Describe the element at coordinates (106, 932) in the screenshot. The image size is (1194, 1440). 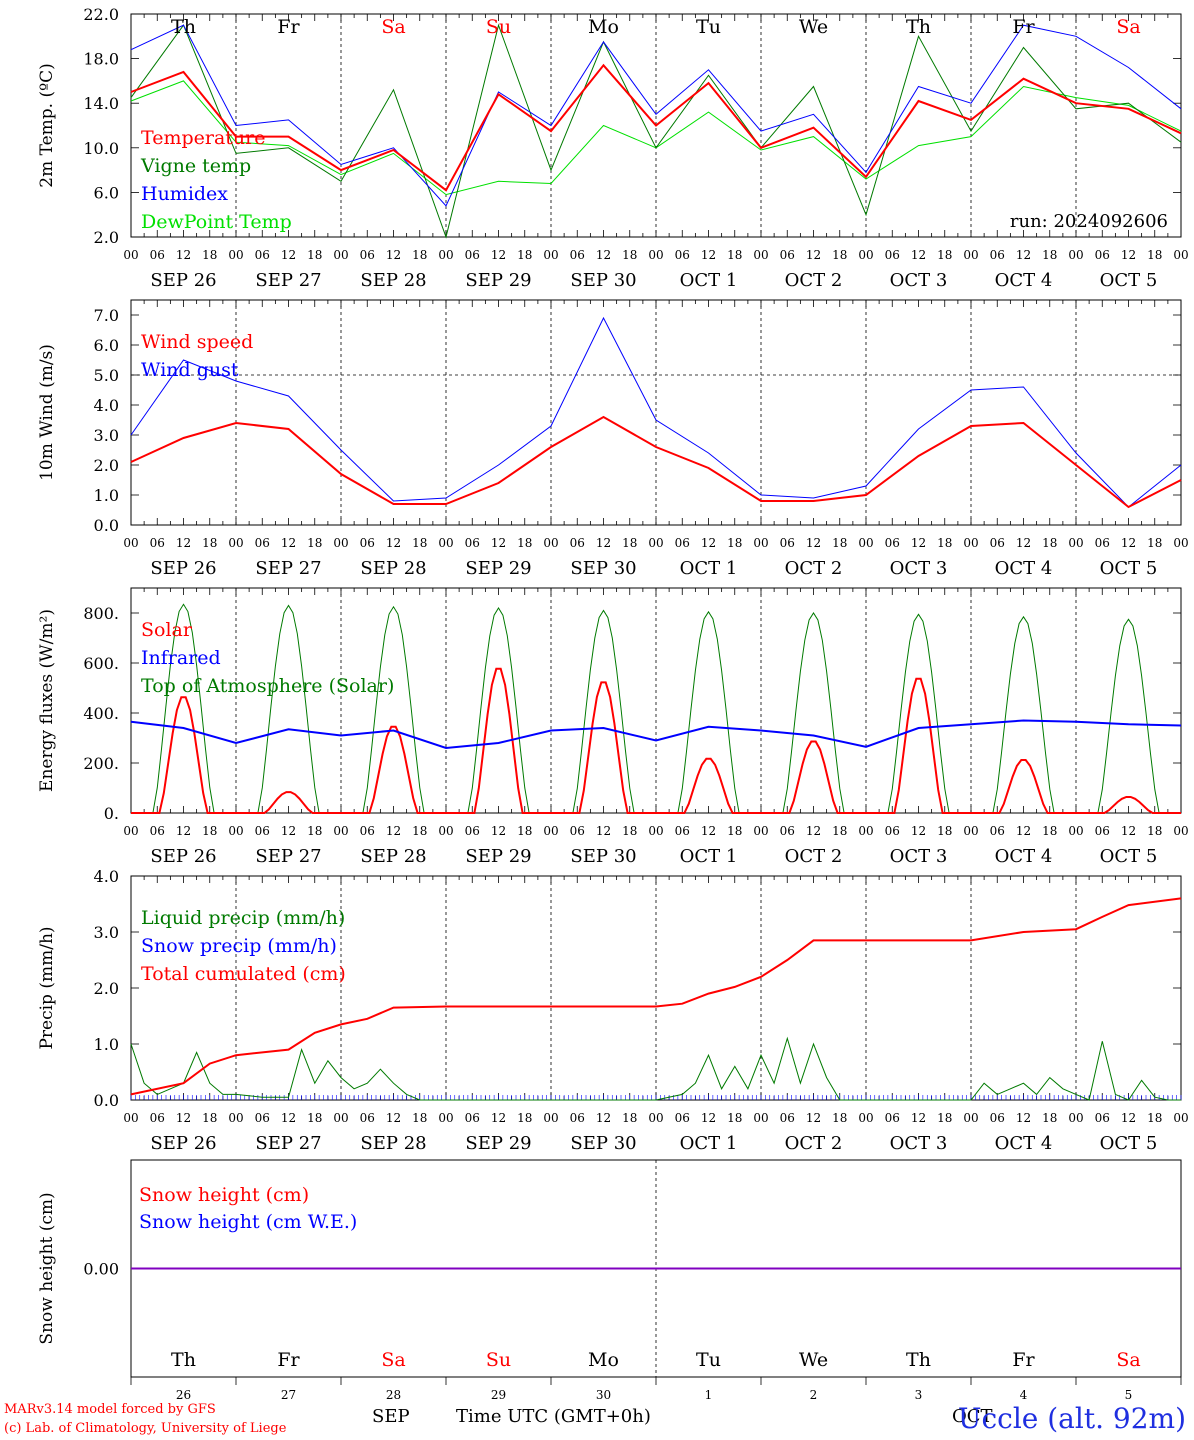
I see `y-tick-label: 3.0` at that location.